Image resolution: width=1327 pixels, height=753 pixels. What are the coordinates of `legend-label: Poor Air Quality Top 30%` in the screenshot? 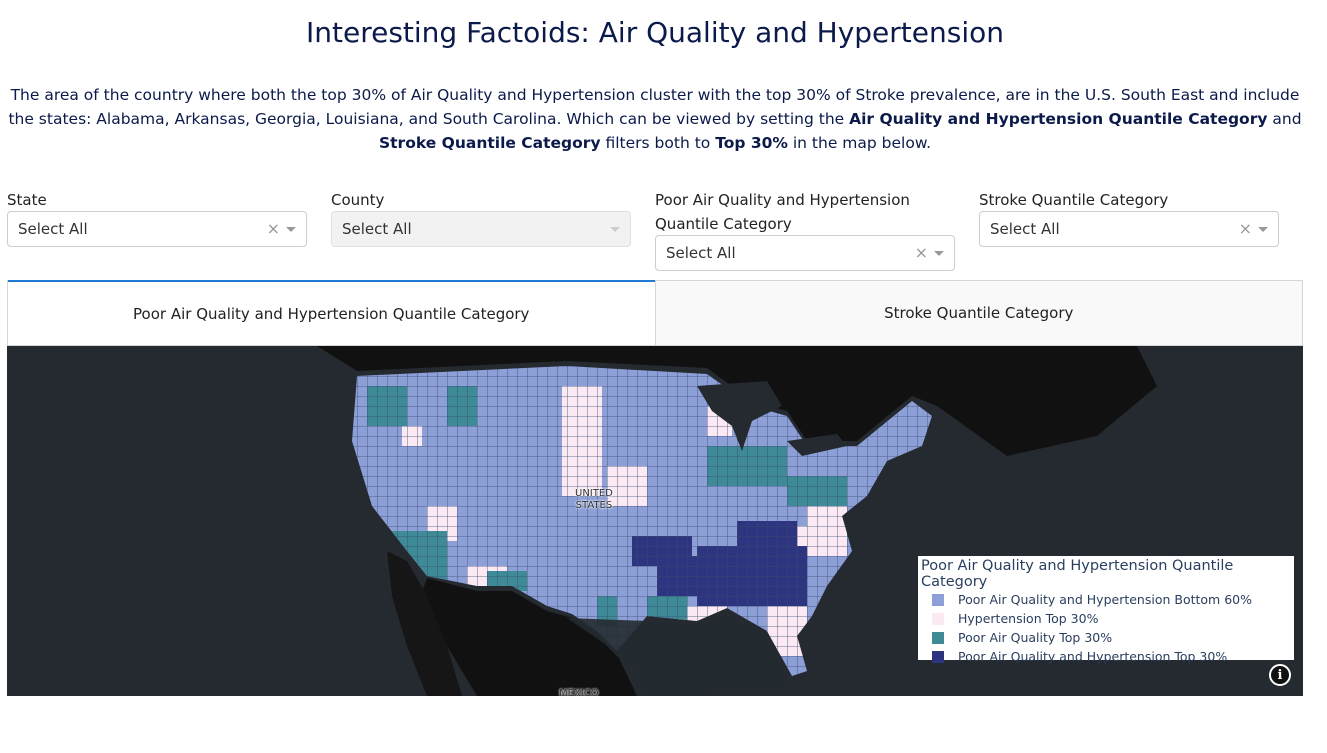 It's located at (1035, 637).